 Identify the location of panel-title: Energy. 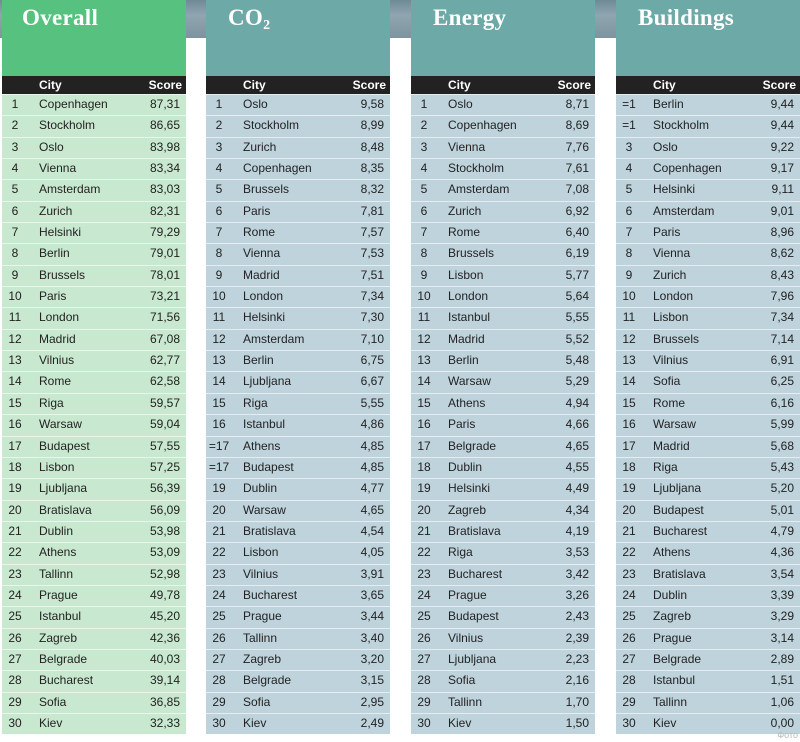
(469, 18).